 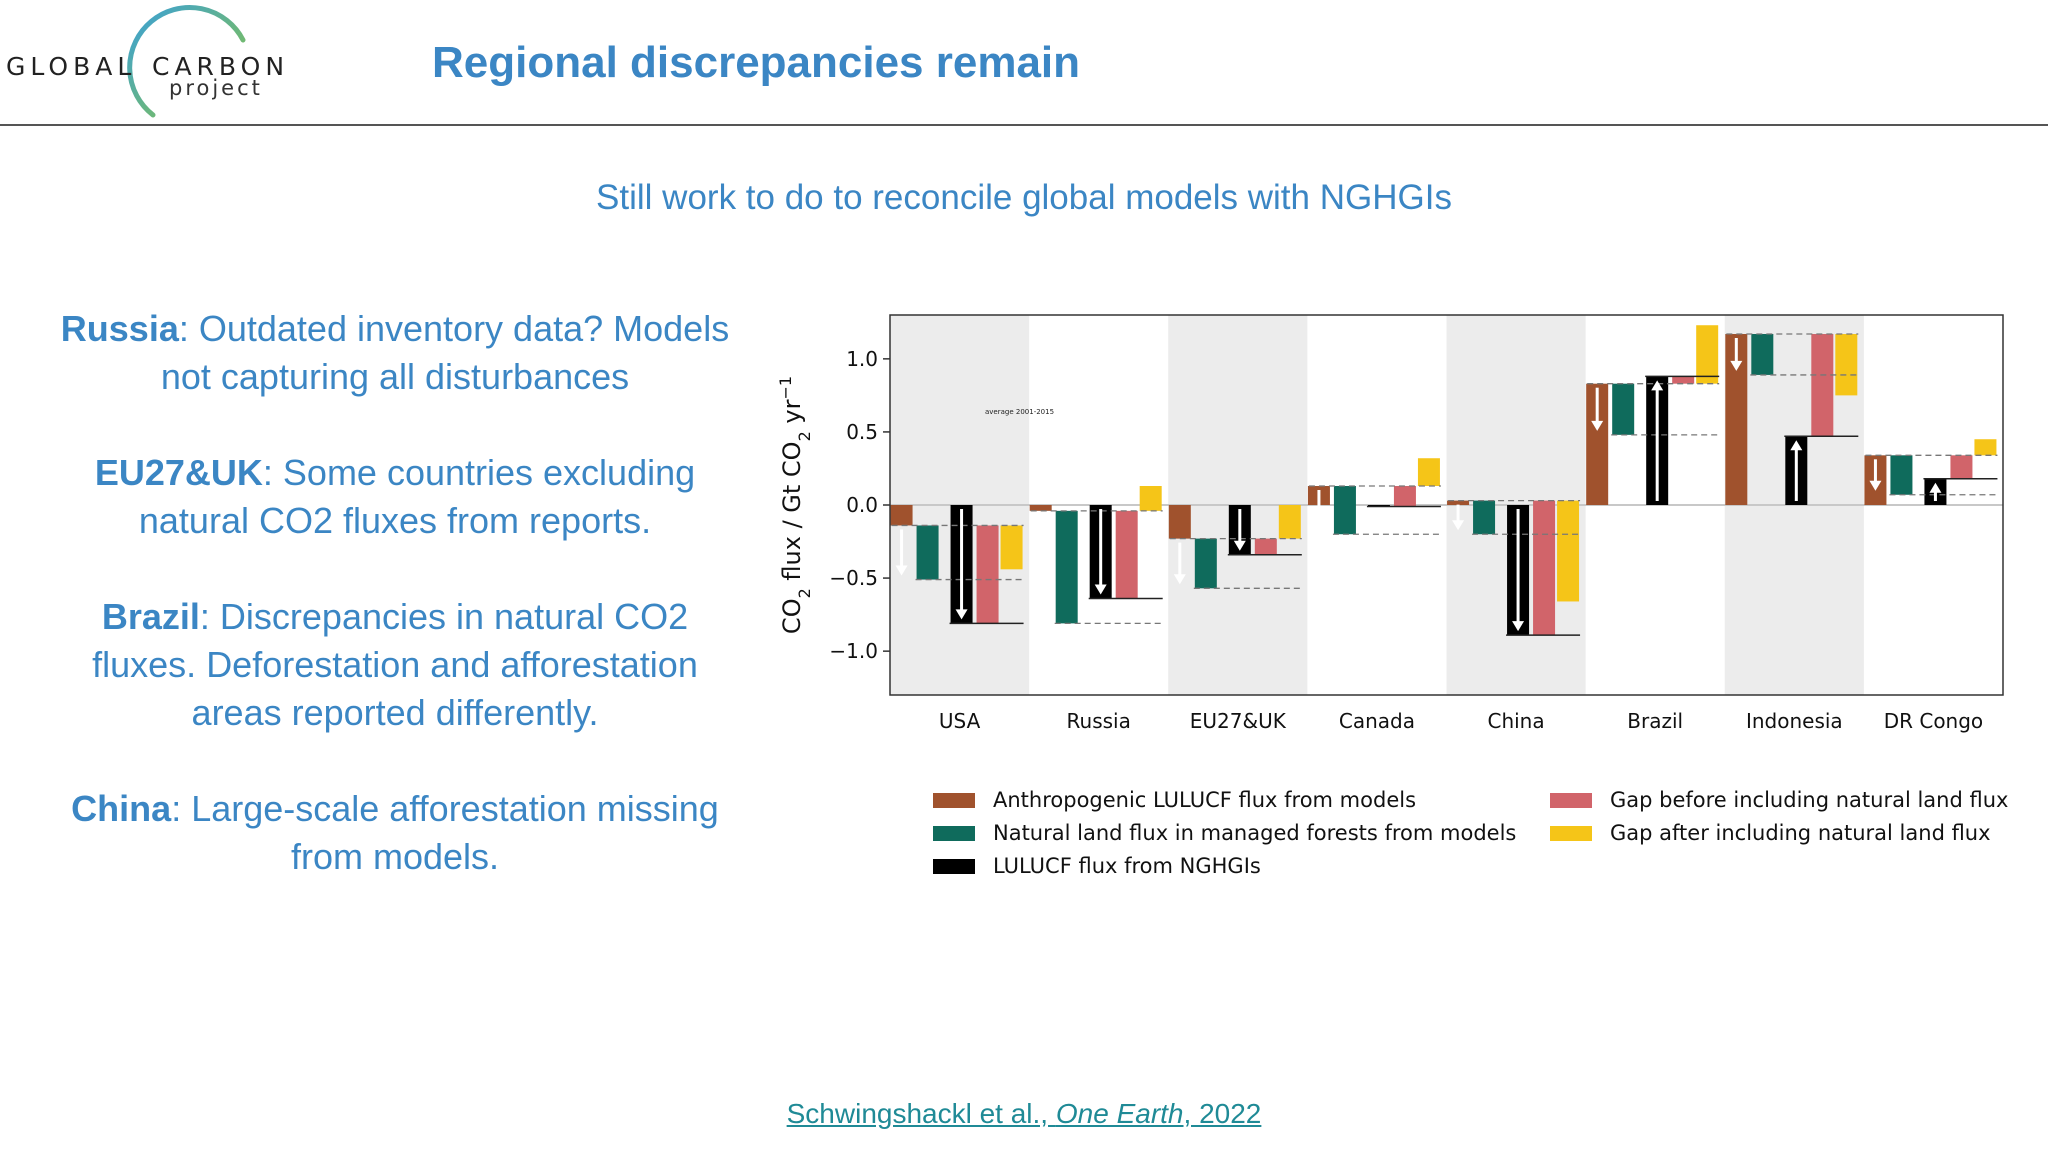 What do you see at coordinates (960, 721) in the screenshot?
I see `x-tick-label: USA` at bounding box center [960, 721].